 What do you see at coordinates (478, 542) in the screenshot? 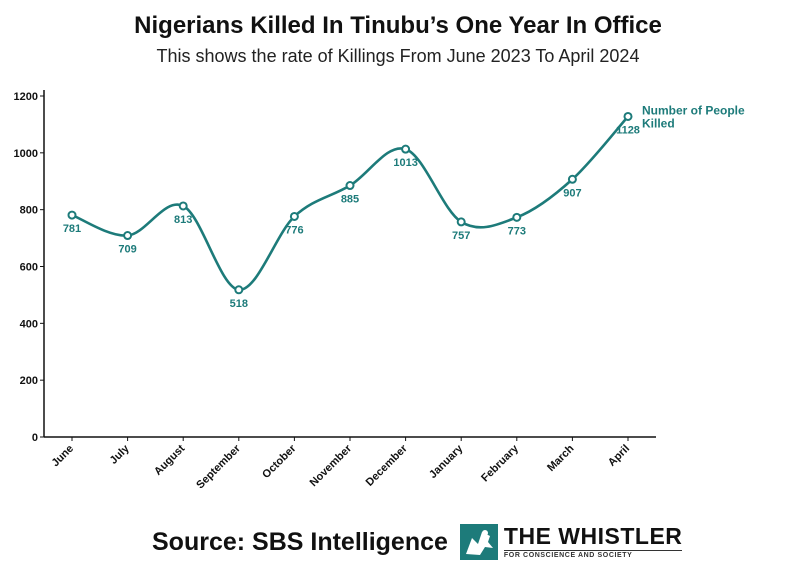
I see `whistler-logo-icon` at bounding box center [478, 542].